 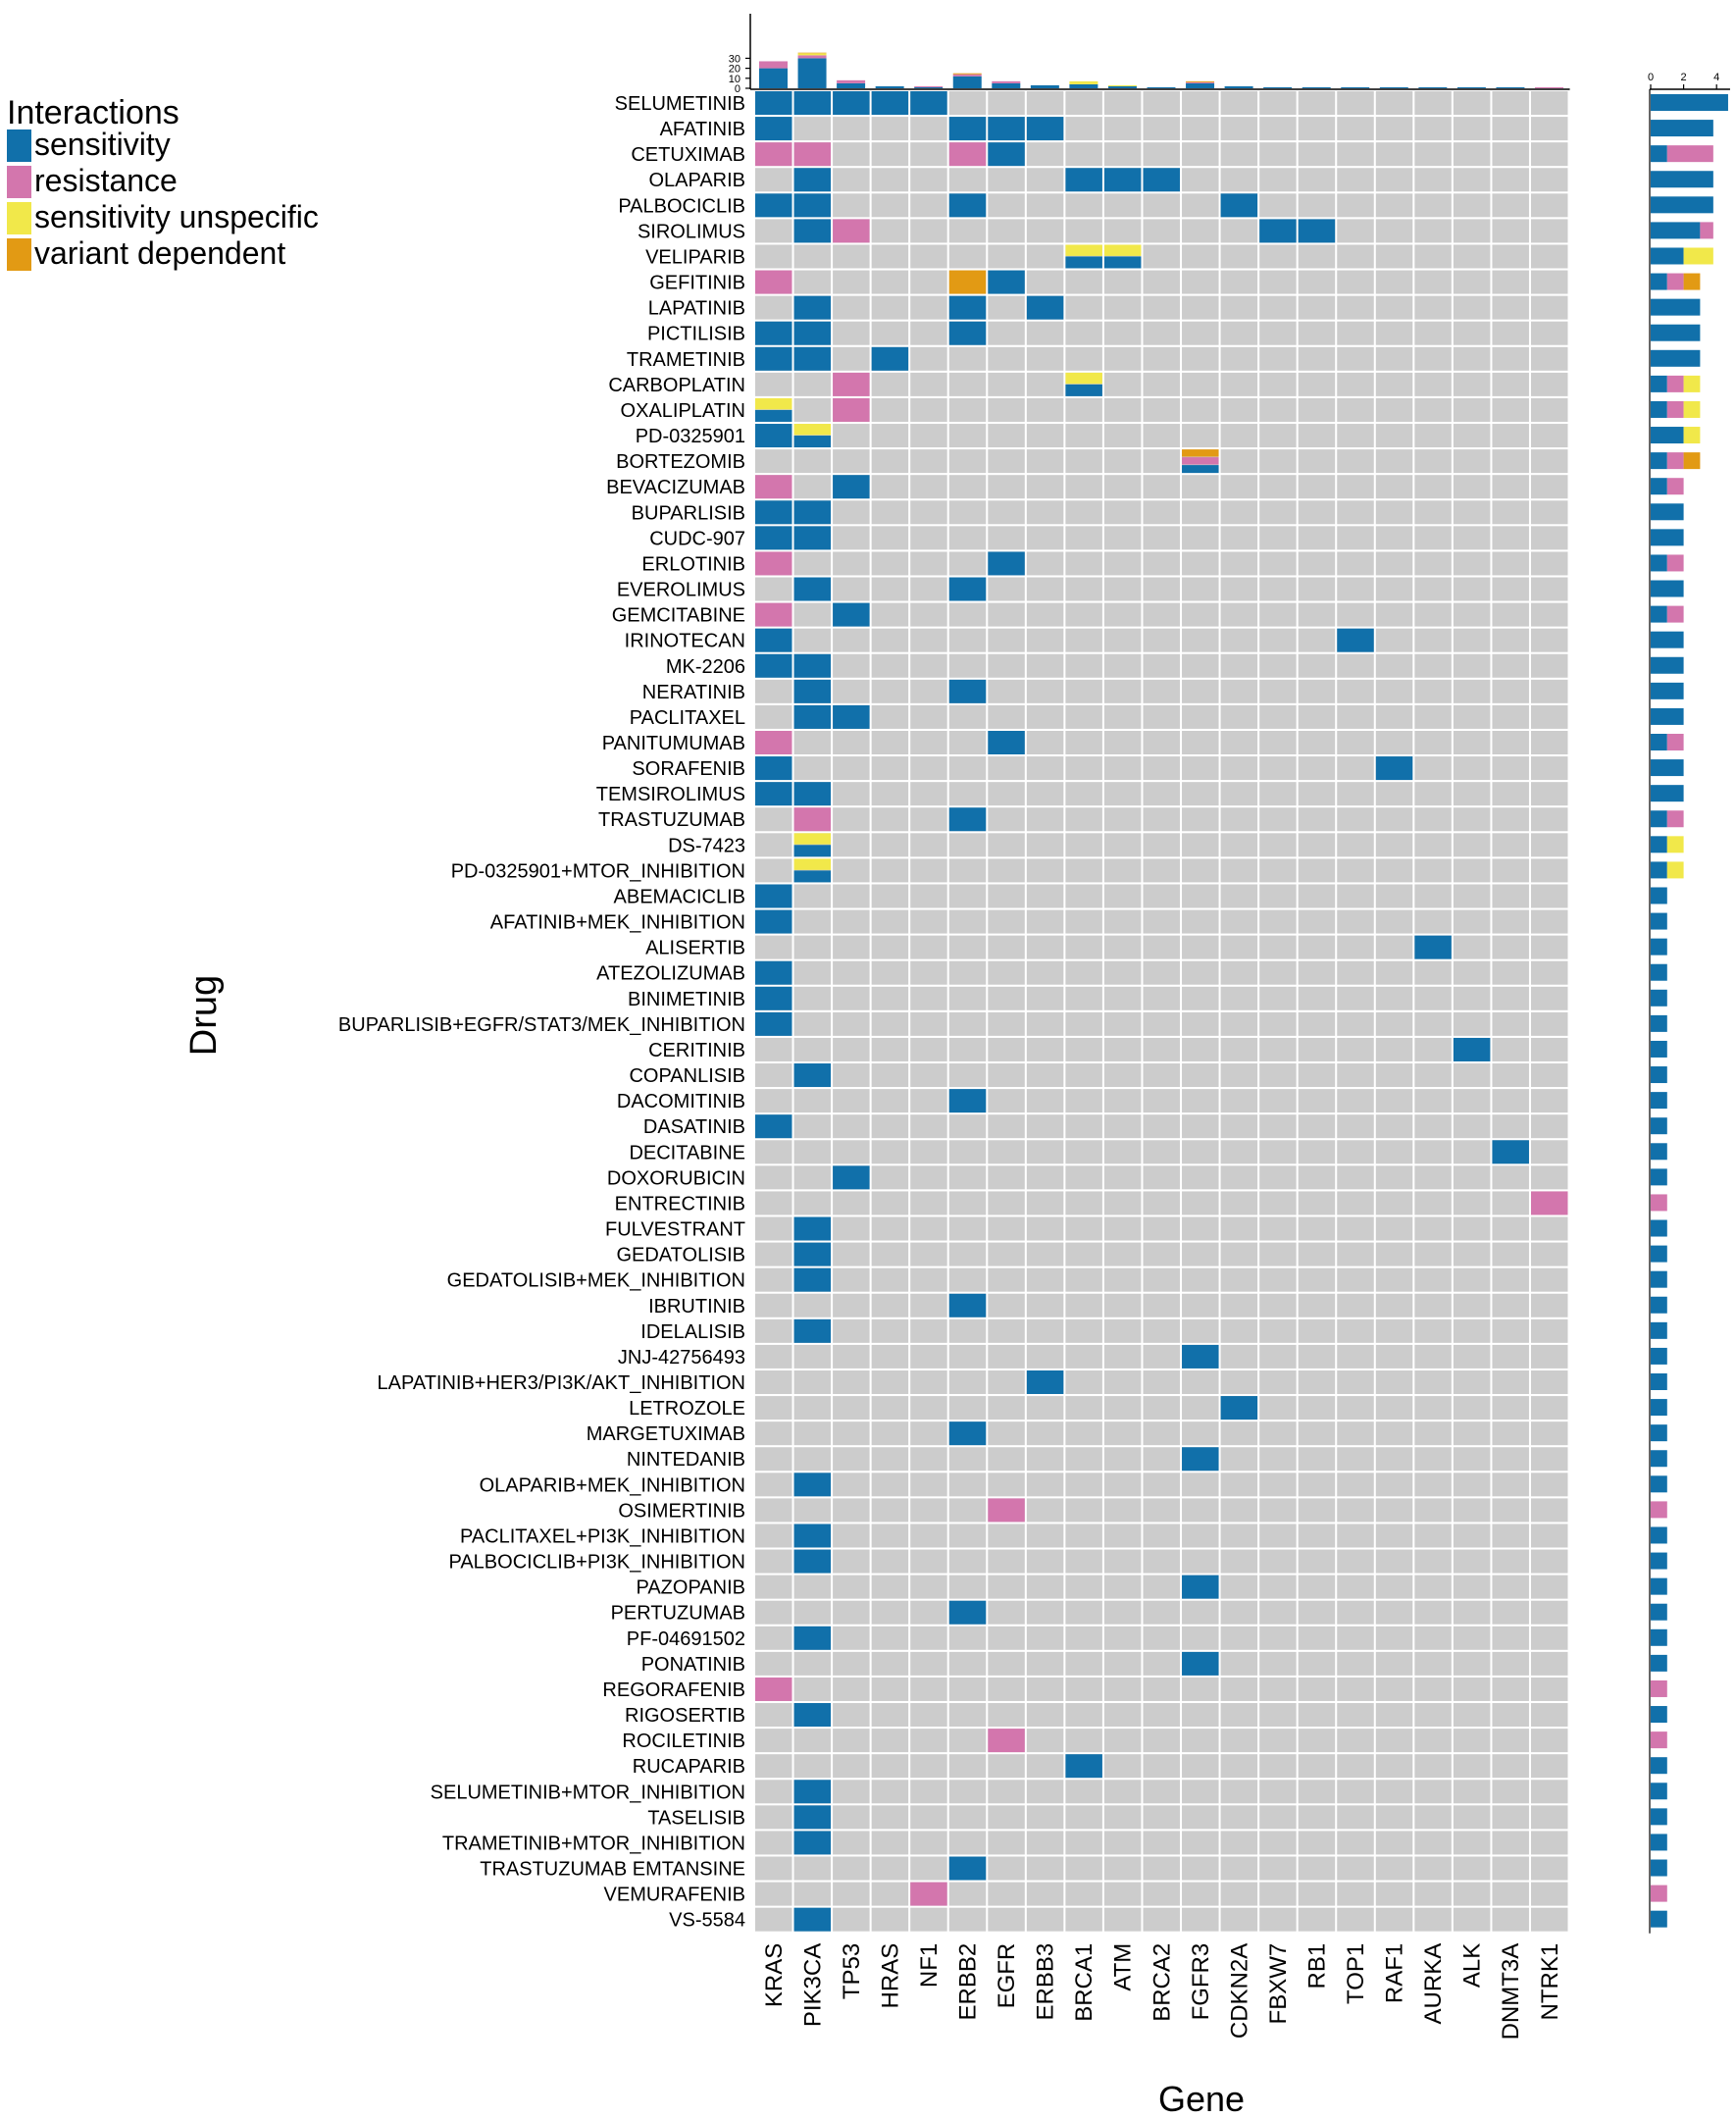 I want to click on drug-label: ROCILETINIB, so click(x=684, y=1741).